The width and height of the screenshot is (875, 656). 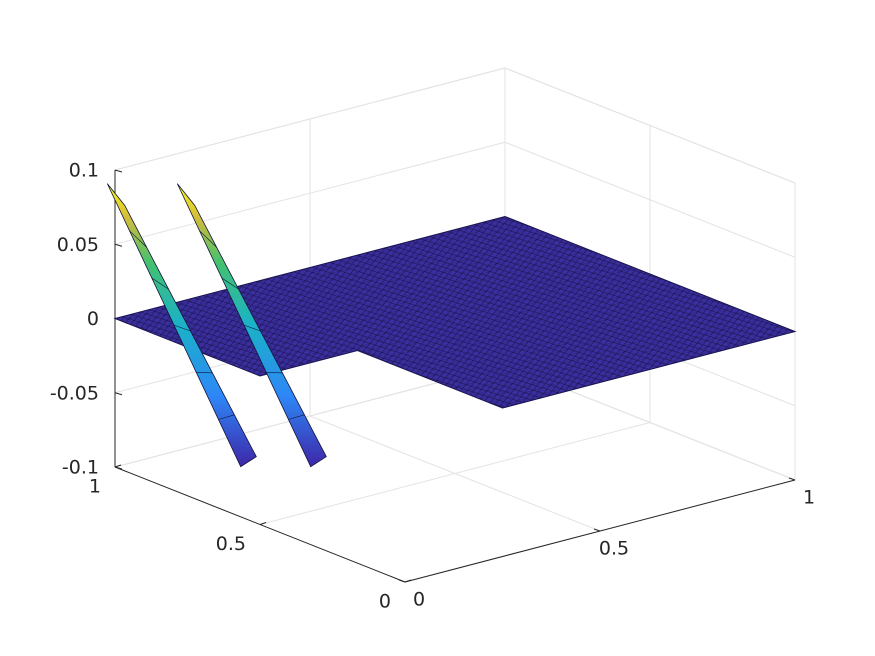 I want to click on z-tick-label: -0.05, so click(x=74, y=393).